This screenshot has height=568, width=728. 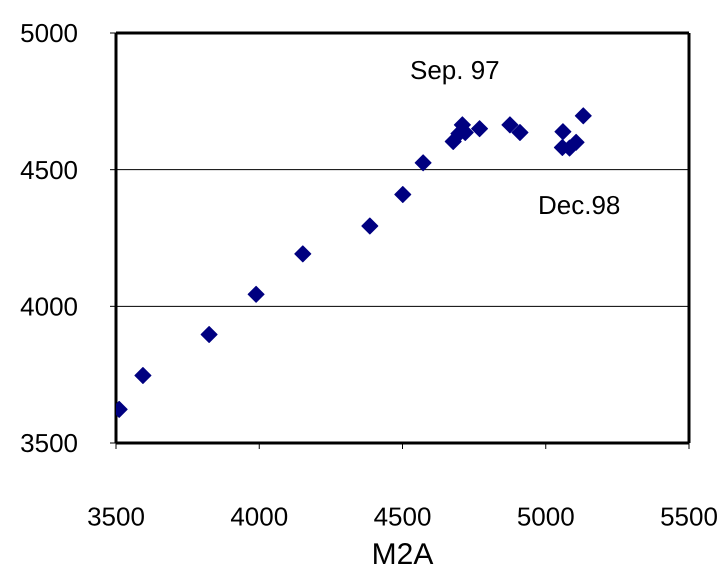 What do you see at coordinates (116, 516) in the screenshot?
I see `x-tick-label: 3500` at bounding box center [116, 516].